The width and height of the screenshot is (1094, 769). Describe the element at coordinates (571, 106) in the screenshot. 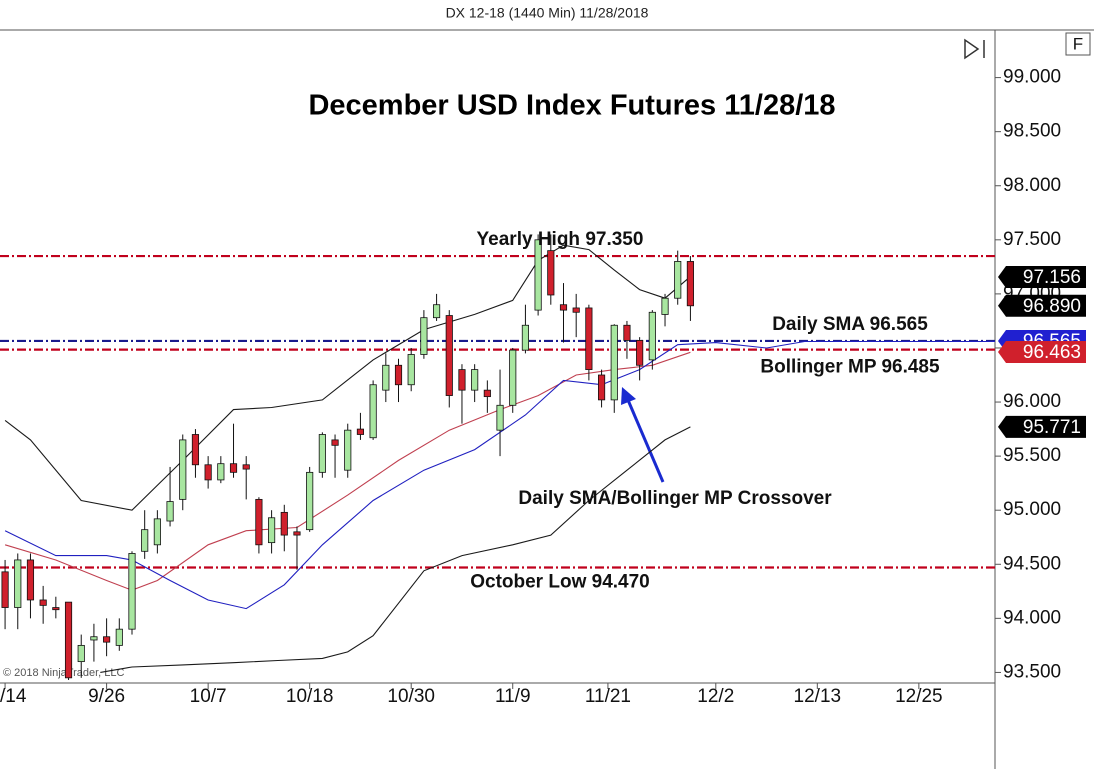

I see `chart-title: December USD Index Futures 11/28/18` at that location.